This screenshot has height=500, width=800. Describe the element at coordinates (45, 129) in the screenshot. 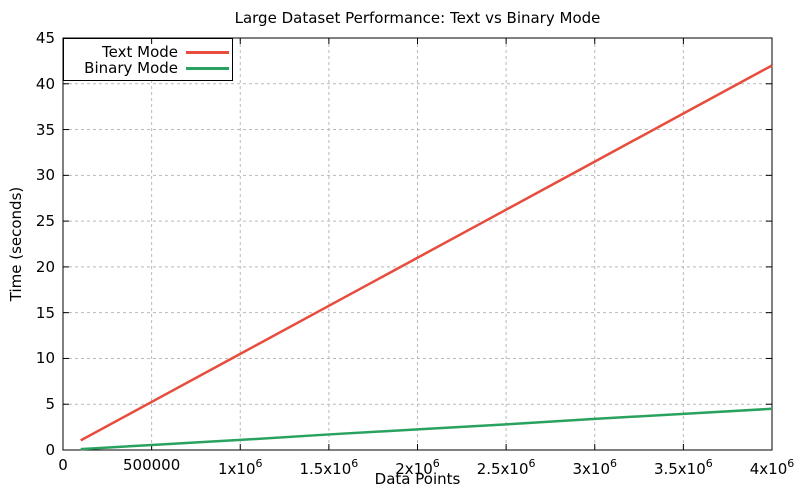

I see `y-tick-label: 35` at that location.